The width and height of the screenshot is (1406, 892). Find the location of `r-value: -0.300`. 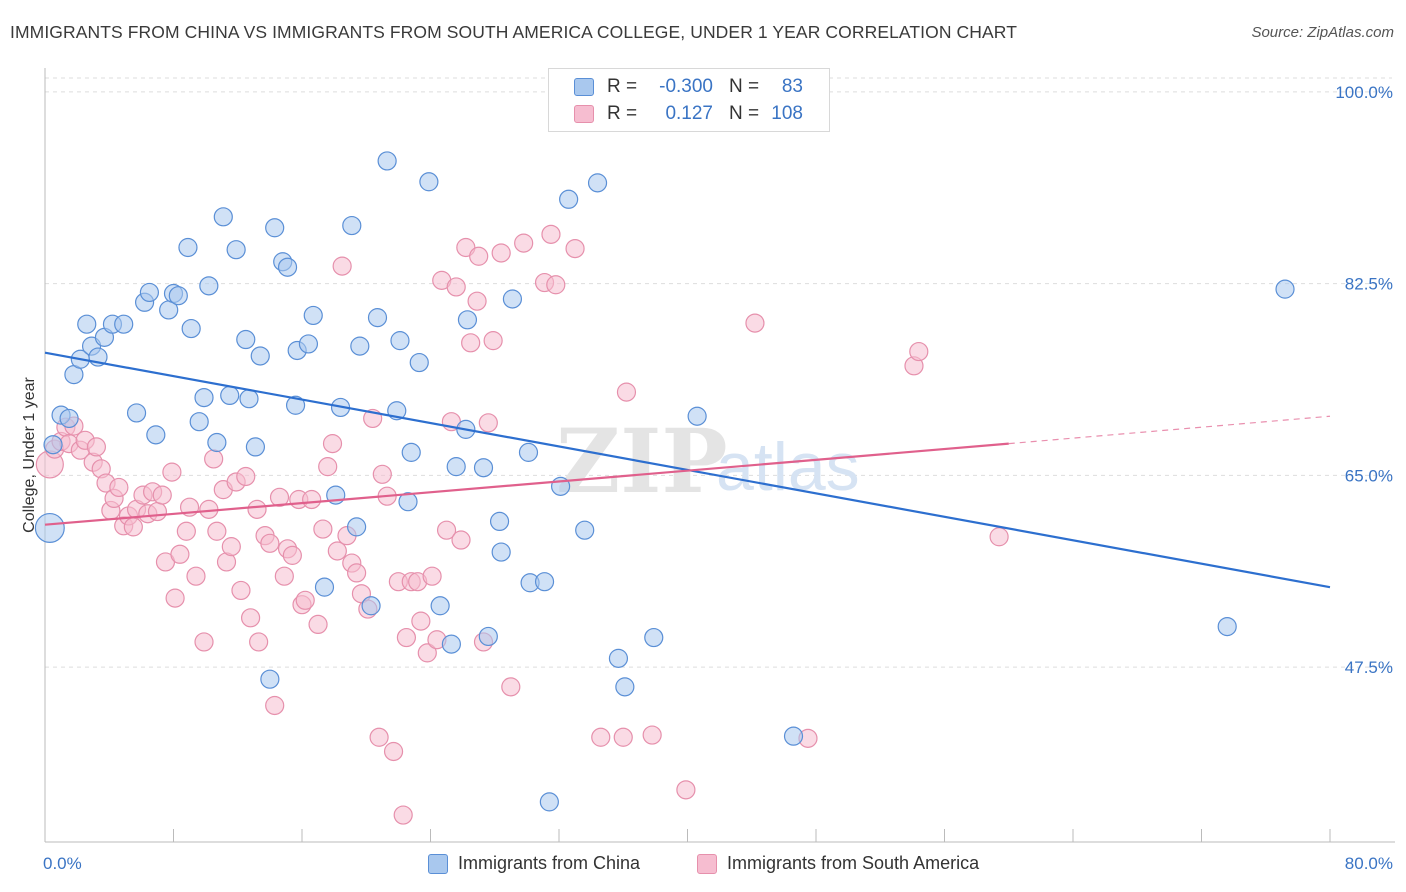

r-value: -0.300 is located at coordinates (686, 86).